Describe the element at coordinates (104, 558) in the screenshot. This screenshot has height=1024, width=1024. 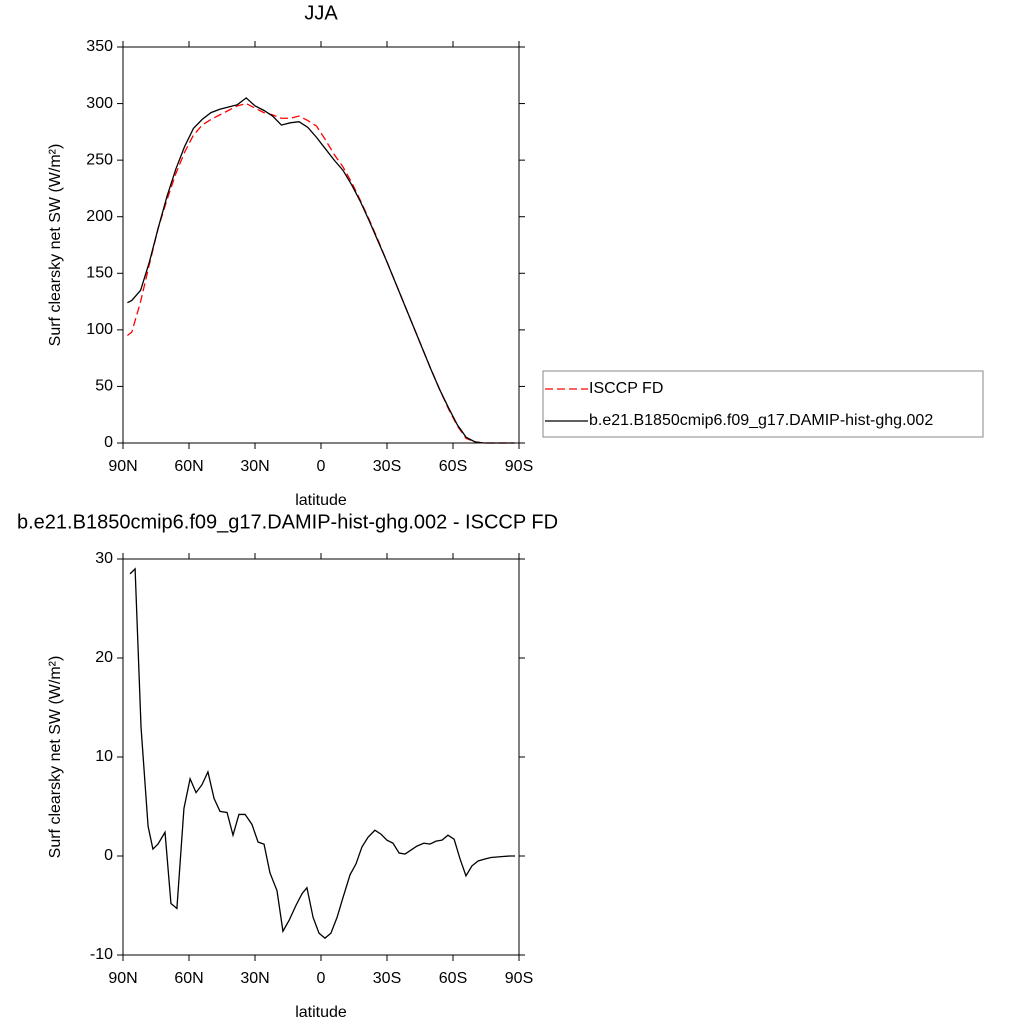
I see `y-tick-label: 30` at that location.